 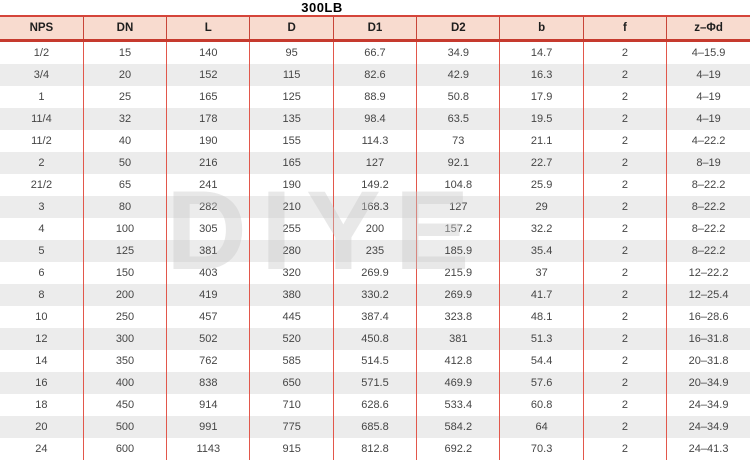 I want to click on table-row: 6 150 403 320 269.9 215.9 37 2 12–22.2, so click(x=375, y=273).